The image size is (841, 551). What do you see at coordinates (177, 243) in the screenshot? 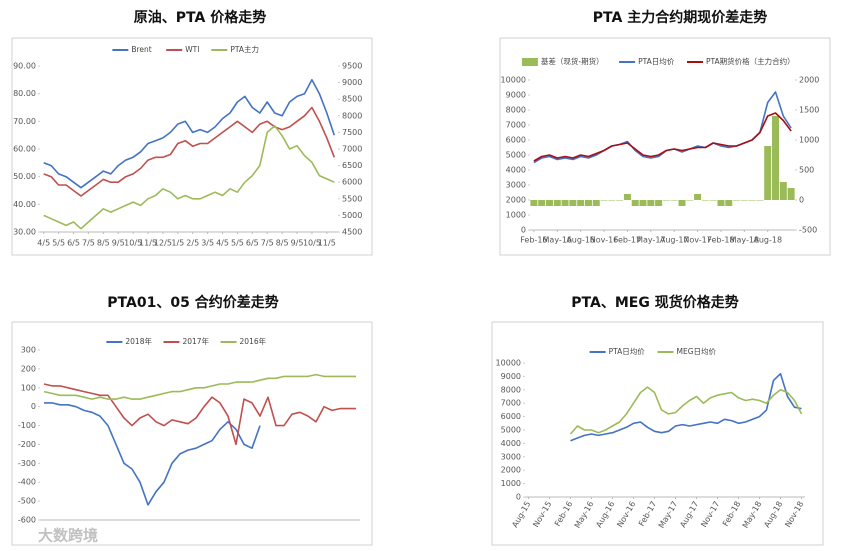
I see `x-tick-label: 1/5` at bounding box center [177, 243].